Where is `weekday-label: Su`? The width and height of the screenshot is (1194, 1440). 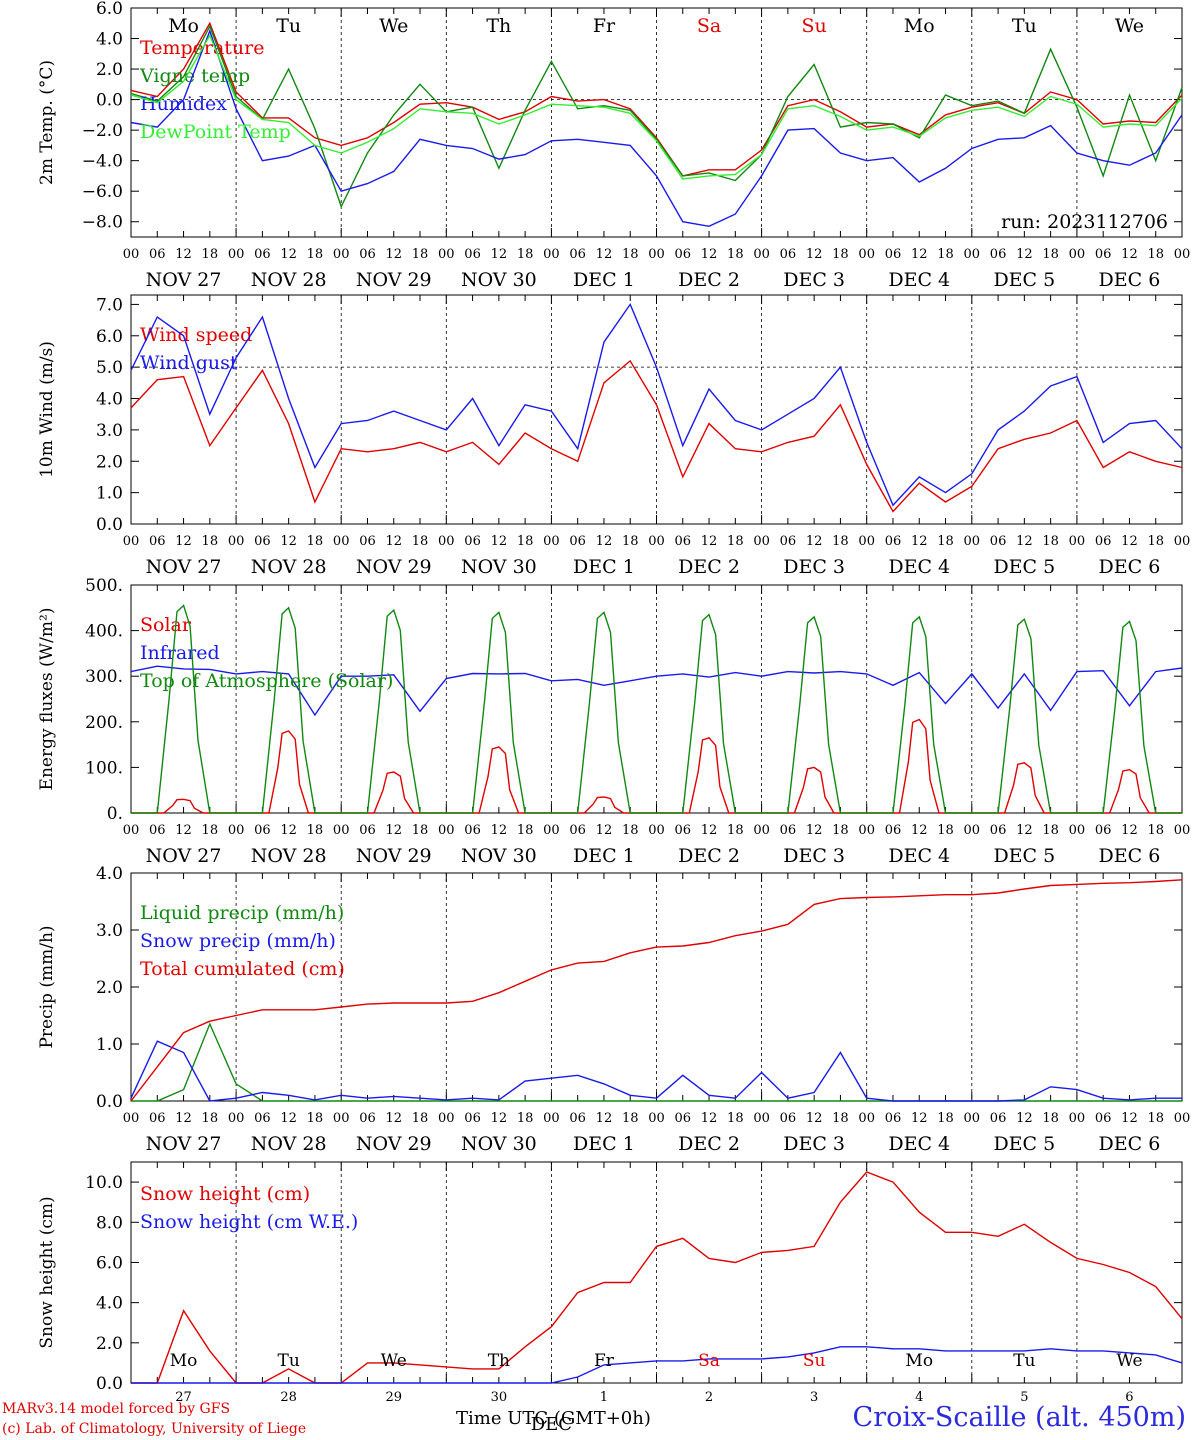 weekday-label: Su is located at coordinates (814, 1361).